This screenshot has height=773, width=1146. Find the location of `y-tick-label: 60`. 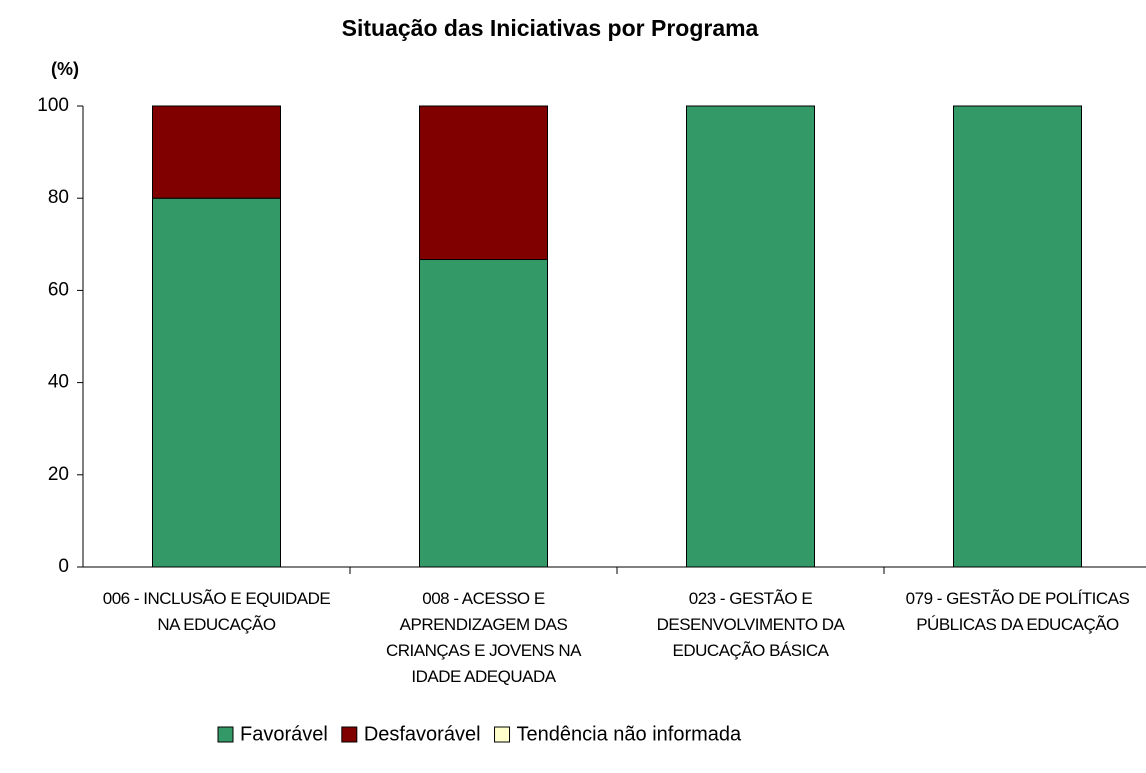

y-tick-label: 60 is located at coordinates (58, 289).